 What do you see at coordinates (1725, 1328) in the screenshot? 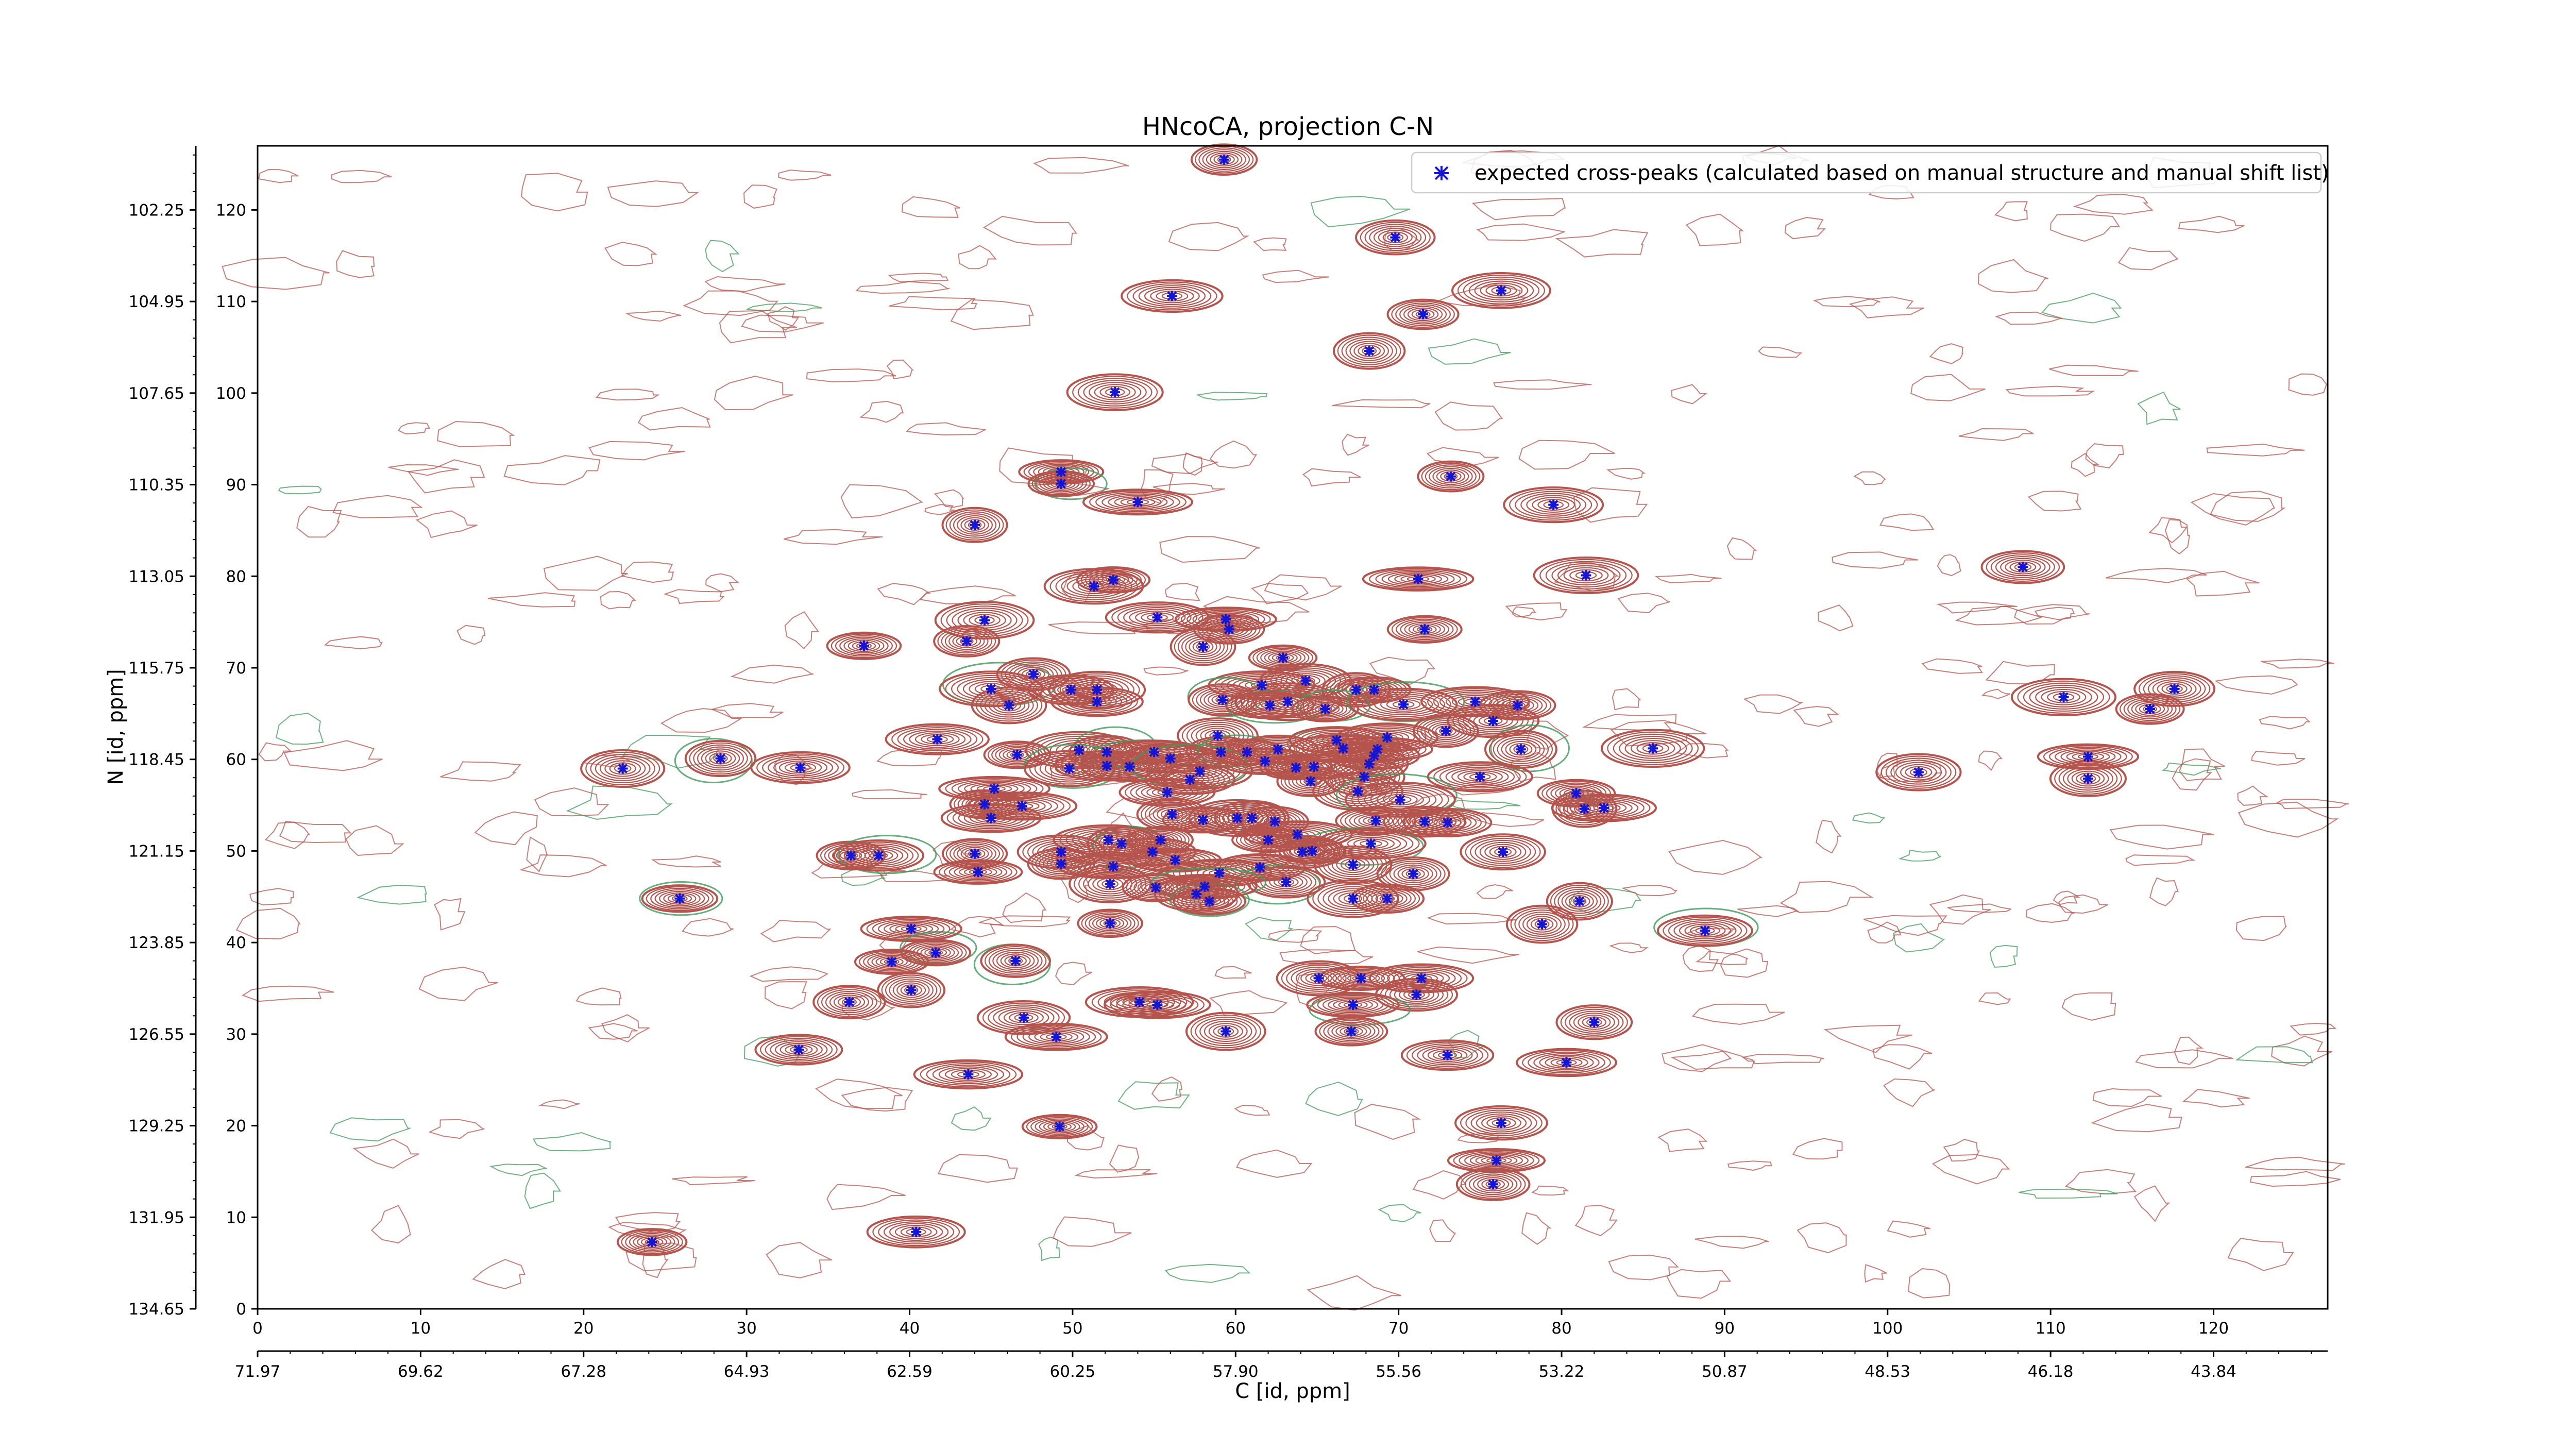
I see `x-tick-label: 90` at bounding box center [1725, 1328].